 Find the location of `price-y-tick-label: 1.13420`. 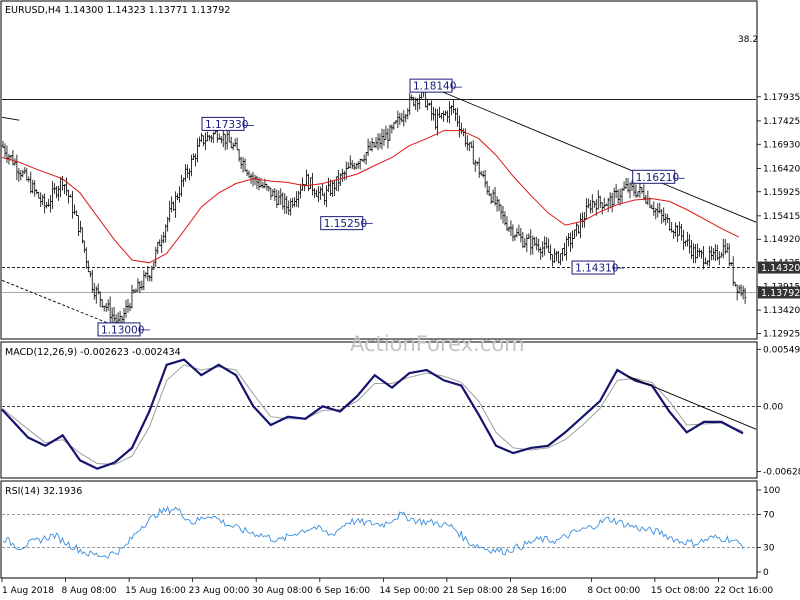

price-y-tick-label: 1.13420 is located at coordinates (781, 311).